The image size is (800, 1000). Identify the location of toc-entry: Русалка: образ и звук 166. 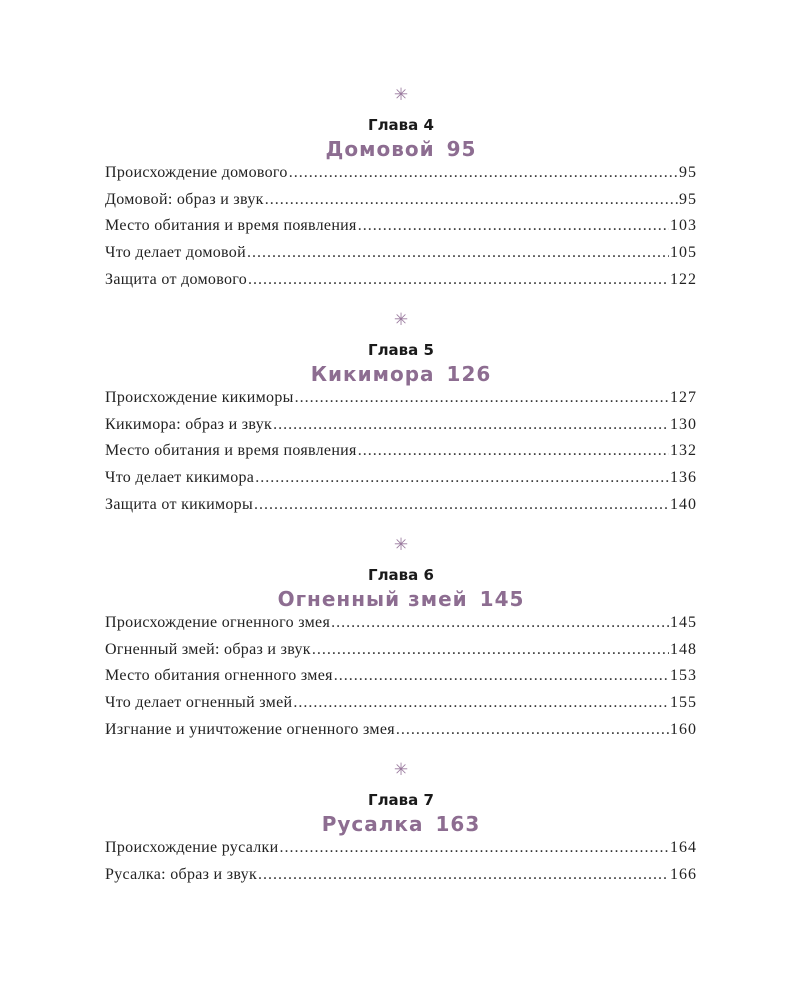
(401, 875).